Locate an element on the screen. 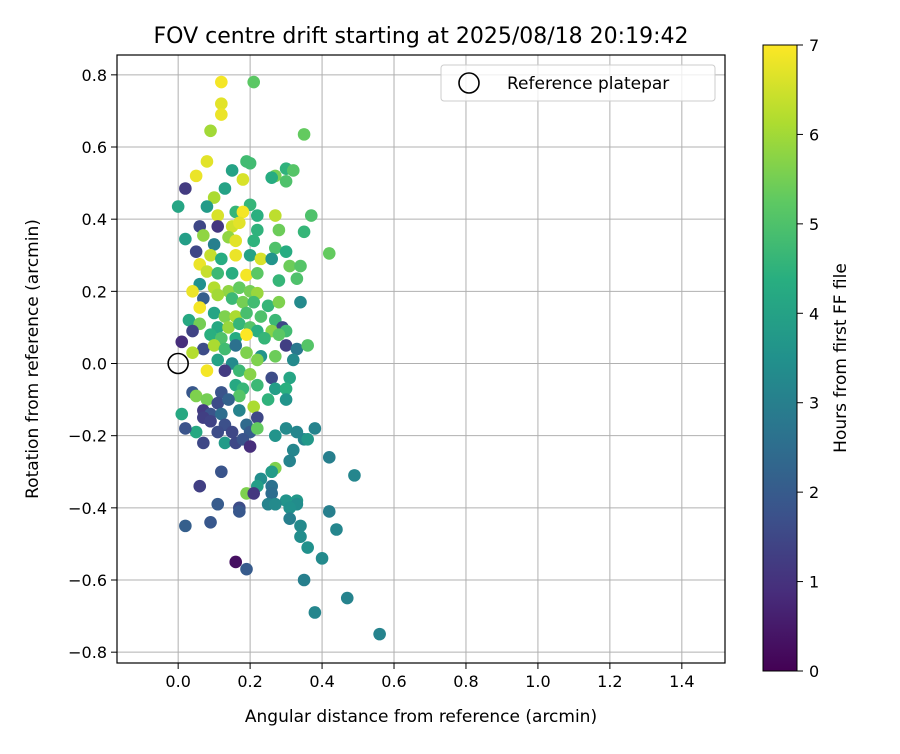 The width and height of the screenshot is (900, 754). y-tick-label: −0.8 is located at coordinates (87, 652).